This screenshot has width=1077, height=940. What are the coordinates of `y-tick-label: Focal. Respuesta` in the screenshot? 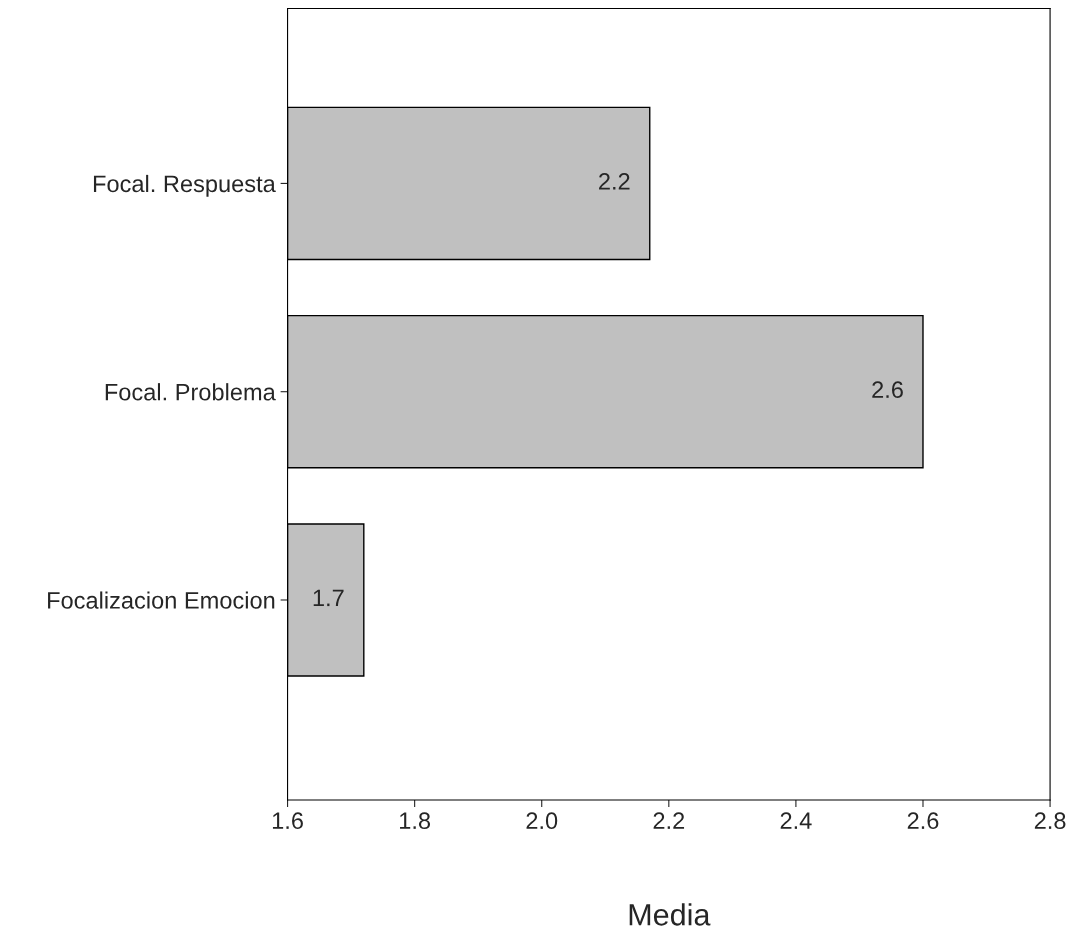 It's located at (184, 185).